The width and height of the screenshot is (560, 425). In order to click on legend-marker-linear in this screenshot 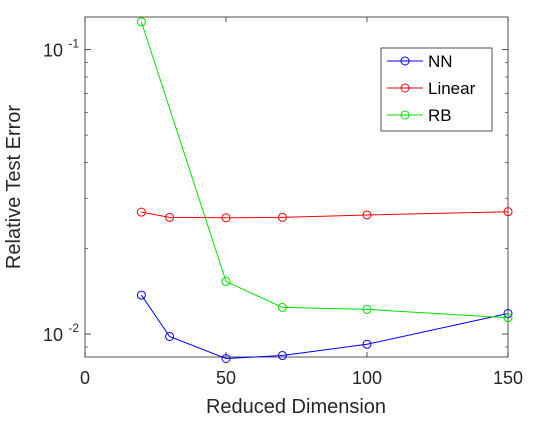, I will do `click(405, 88)`.